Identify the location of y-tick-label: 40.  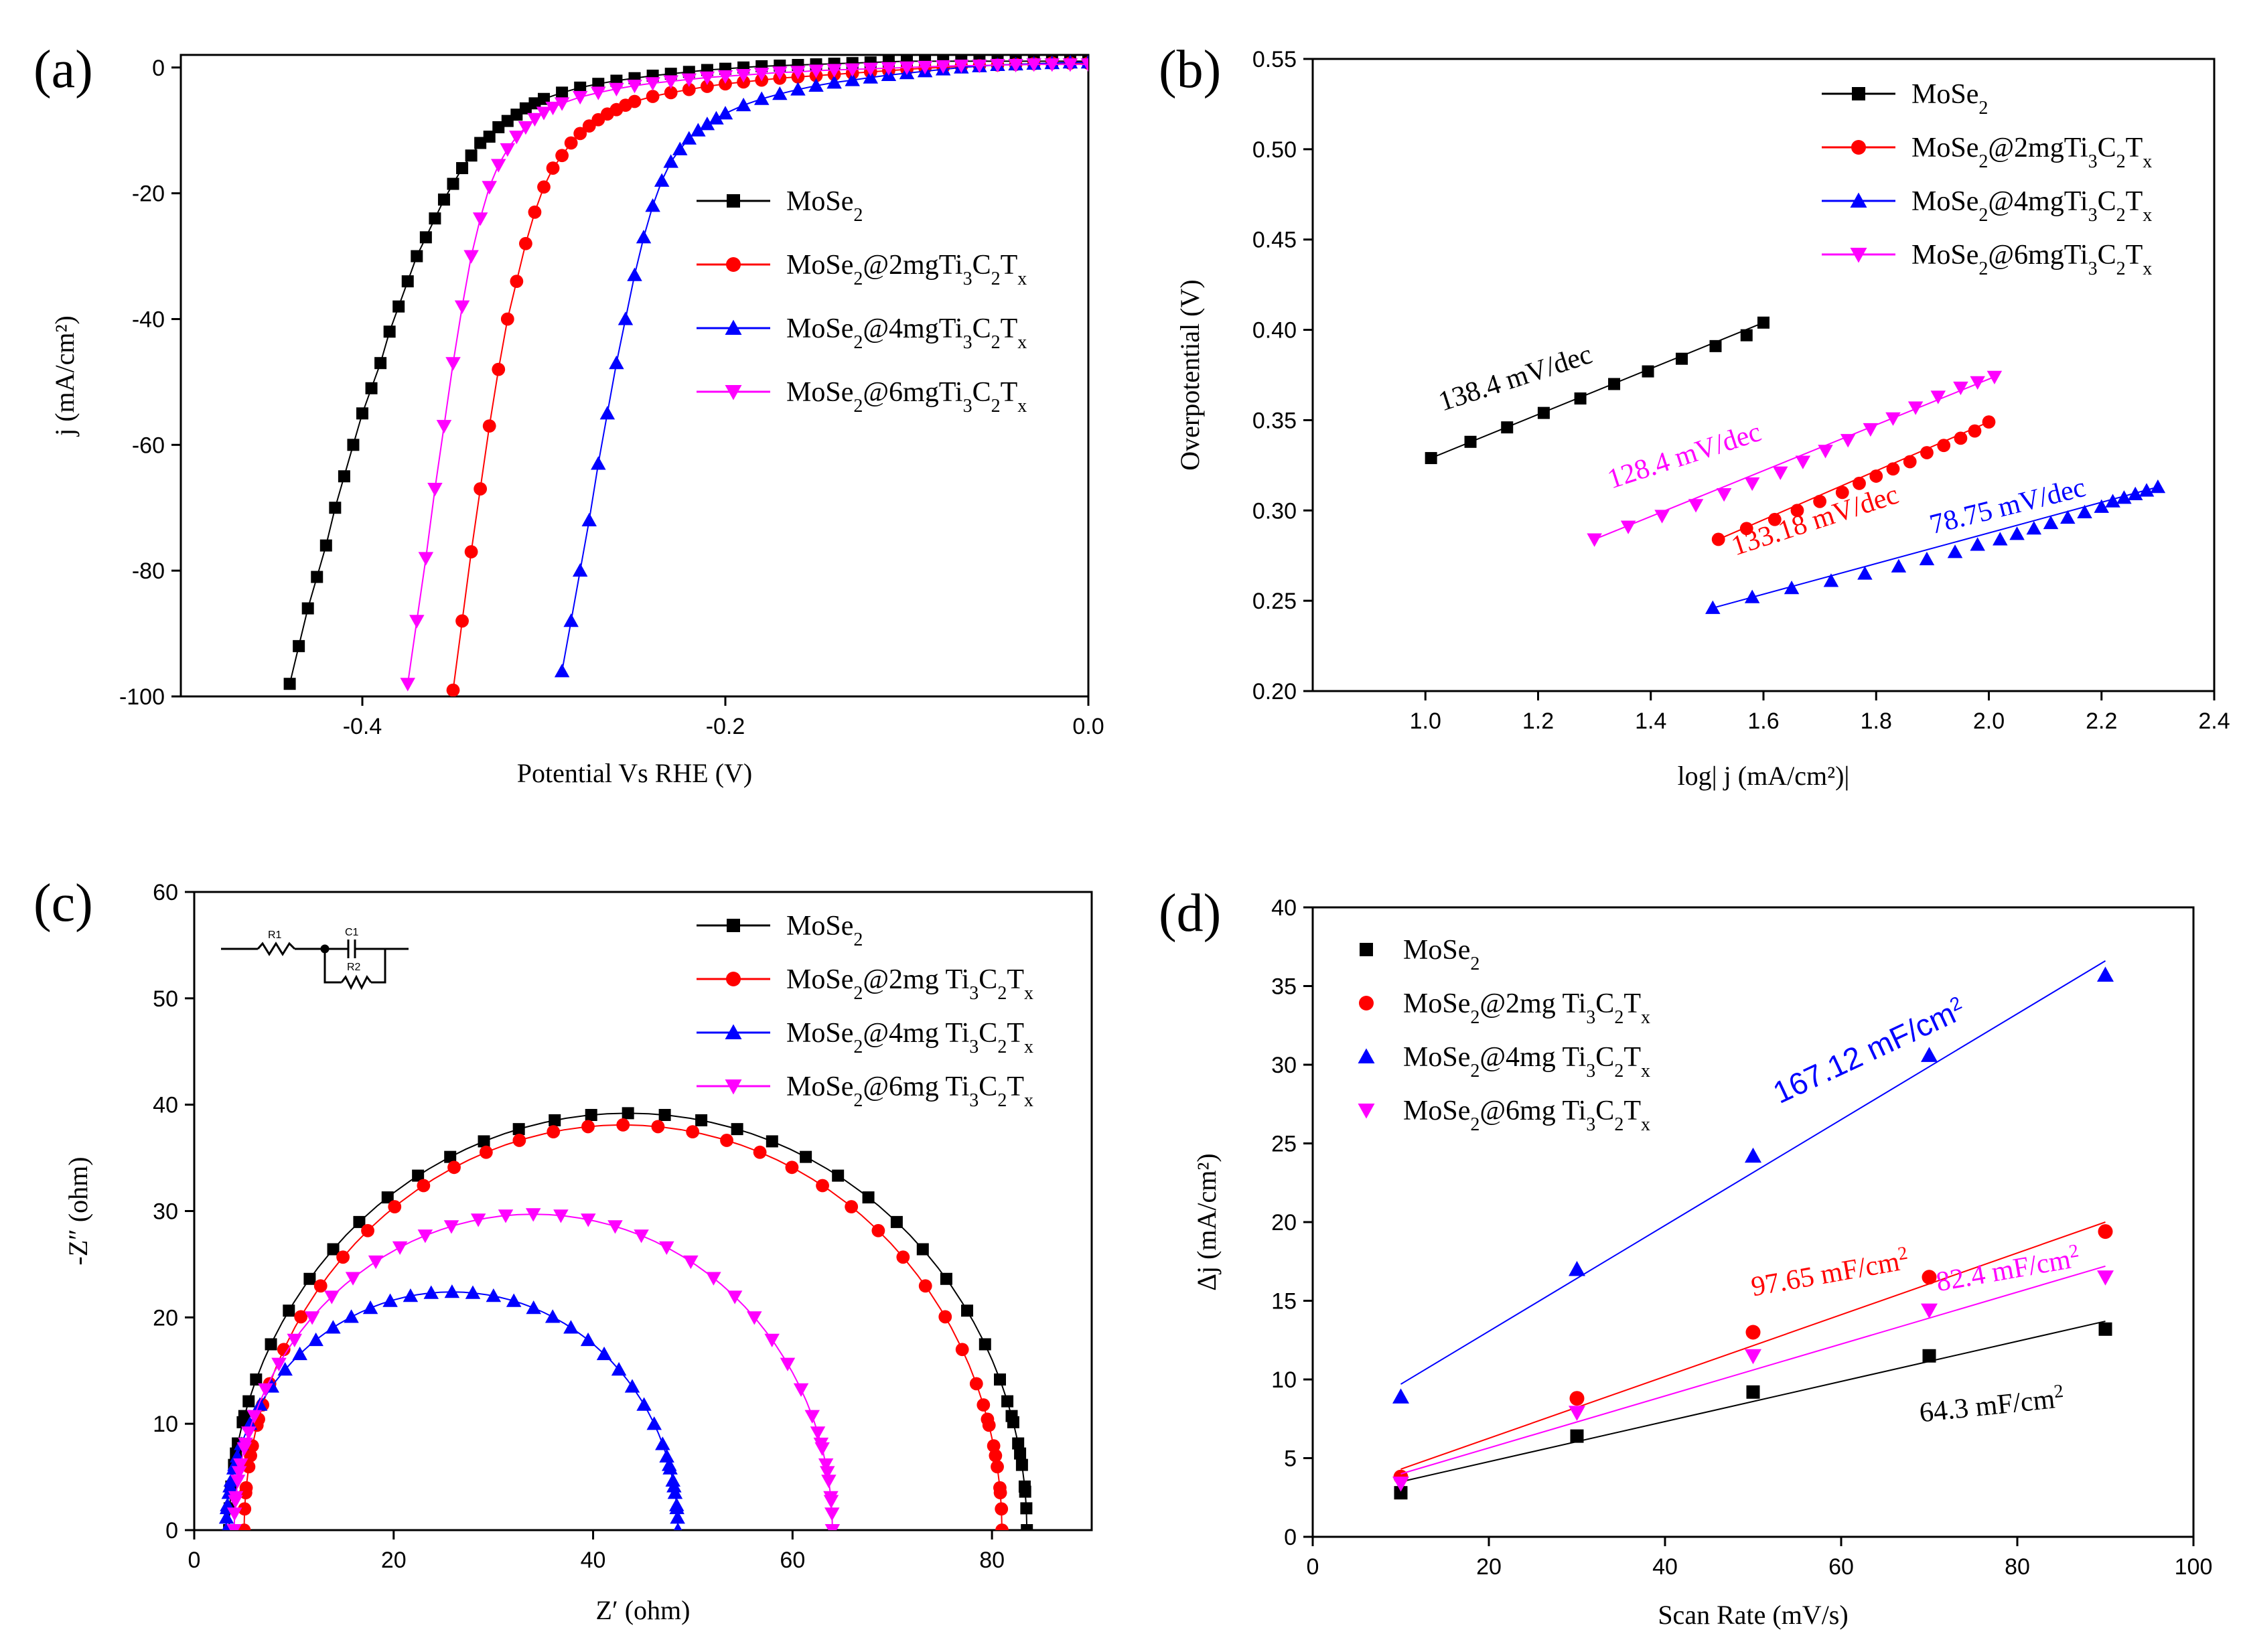
(1284, 908).